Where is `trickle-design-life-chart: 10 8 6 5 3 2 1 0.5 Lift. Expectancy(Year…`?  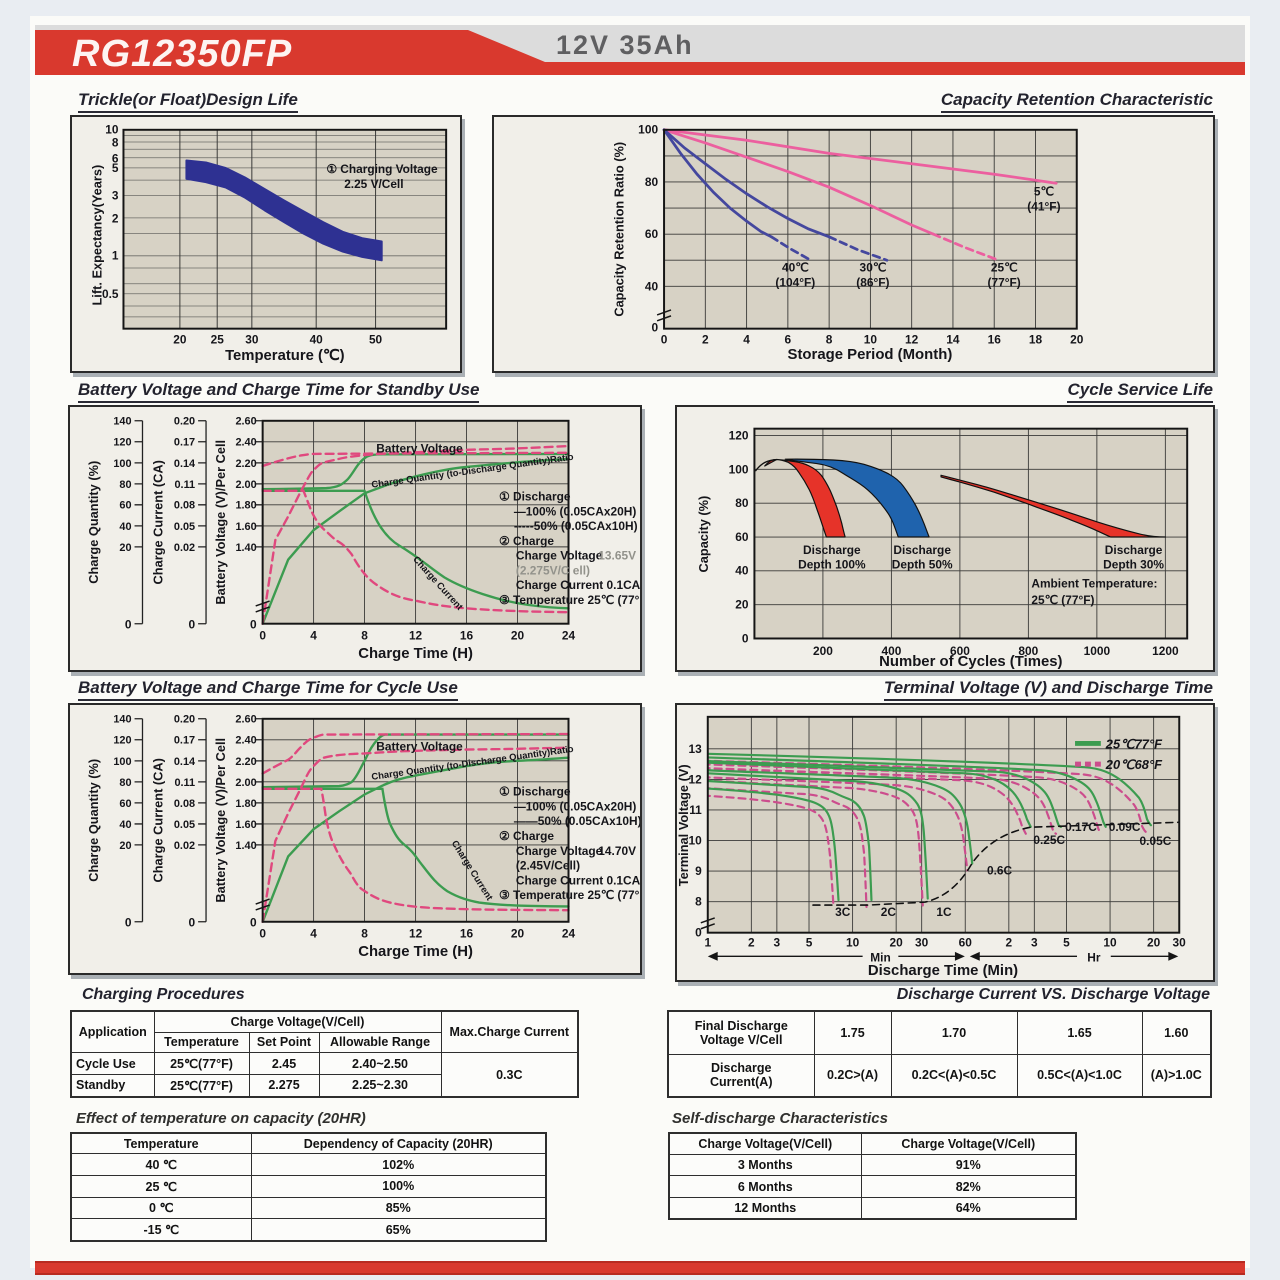
trickle-design-life-chart: 10 8 6 5 3 2 1 0.5 Lift. Expectancy(Year… is located at coordinates (266, 244).